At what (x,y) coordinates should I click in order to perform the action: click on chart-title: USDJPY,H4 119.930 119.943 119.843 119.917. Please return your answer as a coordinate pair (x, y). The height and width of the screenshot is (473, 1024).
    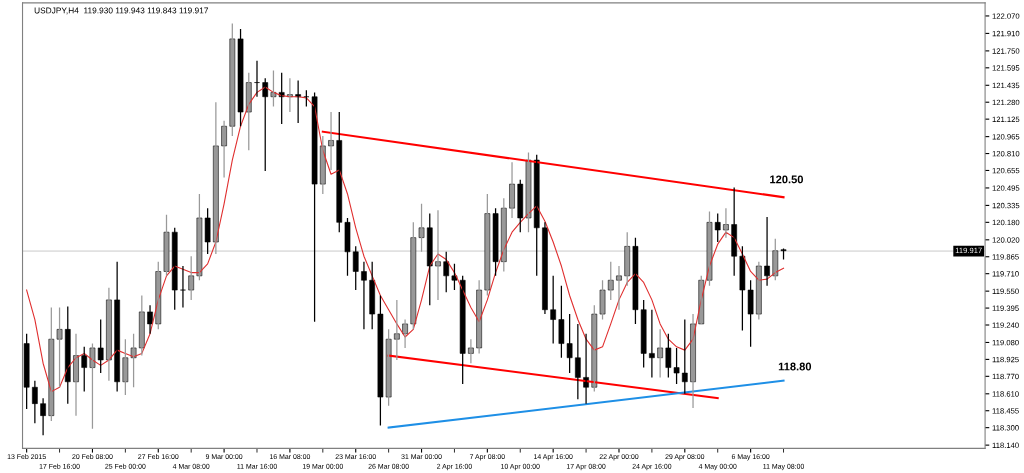
    Looking at the image, I should click on (121, 11).